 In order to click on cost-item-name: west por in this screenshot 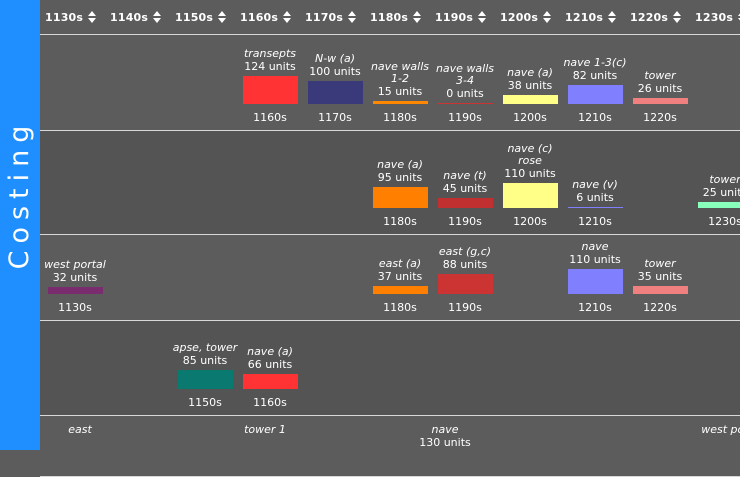, I will do `click(715, 430)`.